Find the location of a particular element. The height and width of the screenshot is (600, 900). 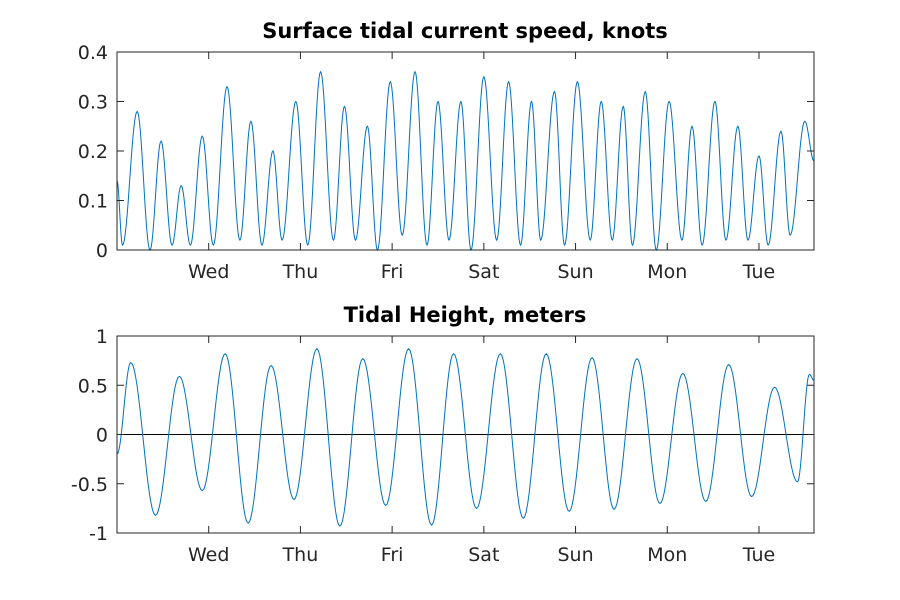

current-speed-x-tick-label: Mon is located at coordinates (667, 272).